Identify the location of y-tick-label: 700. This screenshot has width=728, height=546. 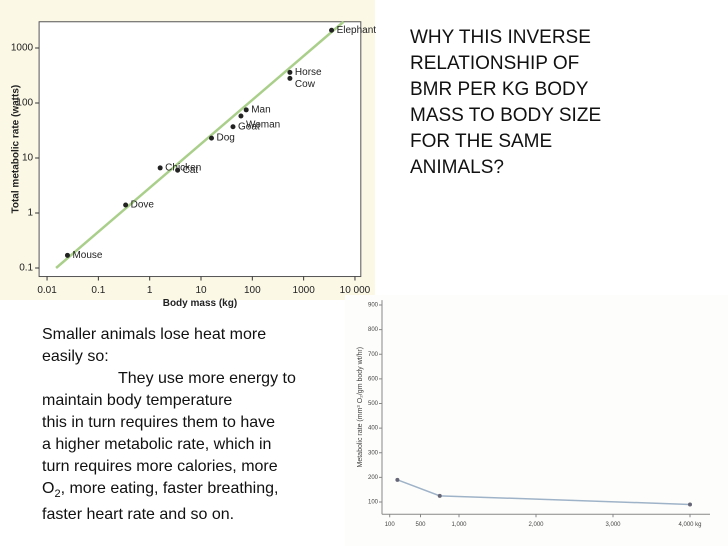
(373, 355).